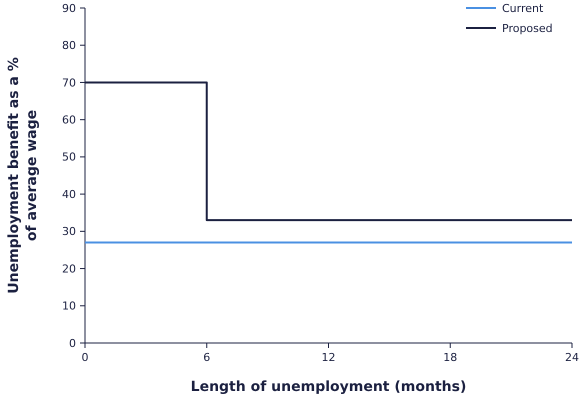 This screenshot has width=581, height=401. I want to click on x-tick-label: 6, so click(206, 357).